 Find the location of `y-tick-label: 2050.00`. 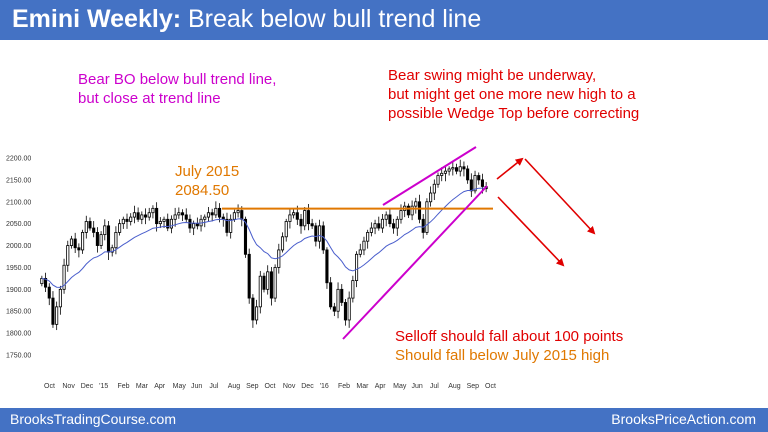

y-tick-label: 2050.00 is located at coordinates (18, 224).